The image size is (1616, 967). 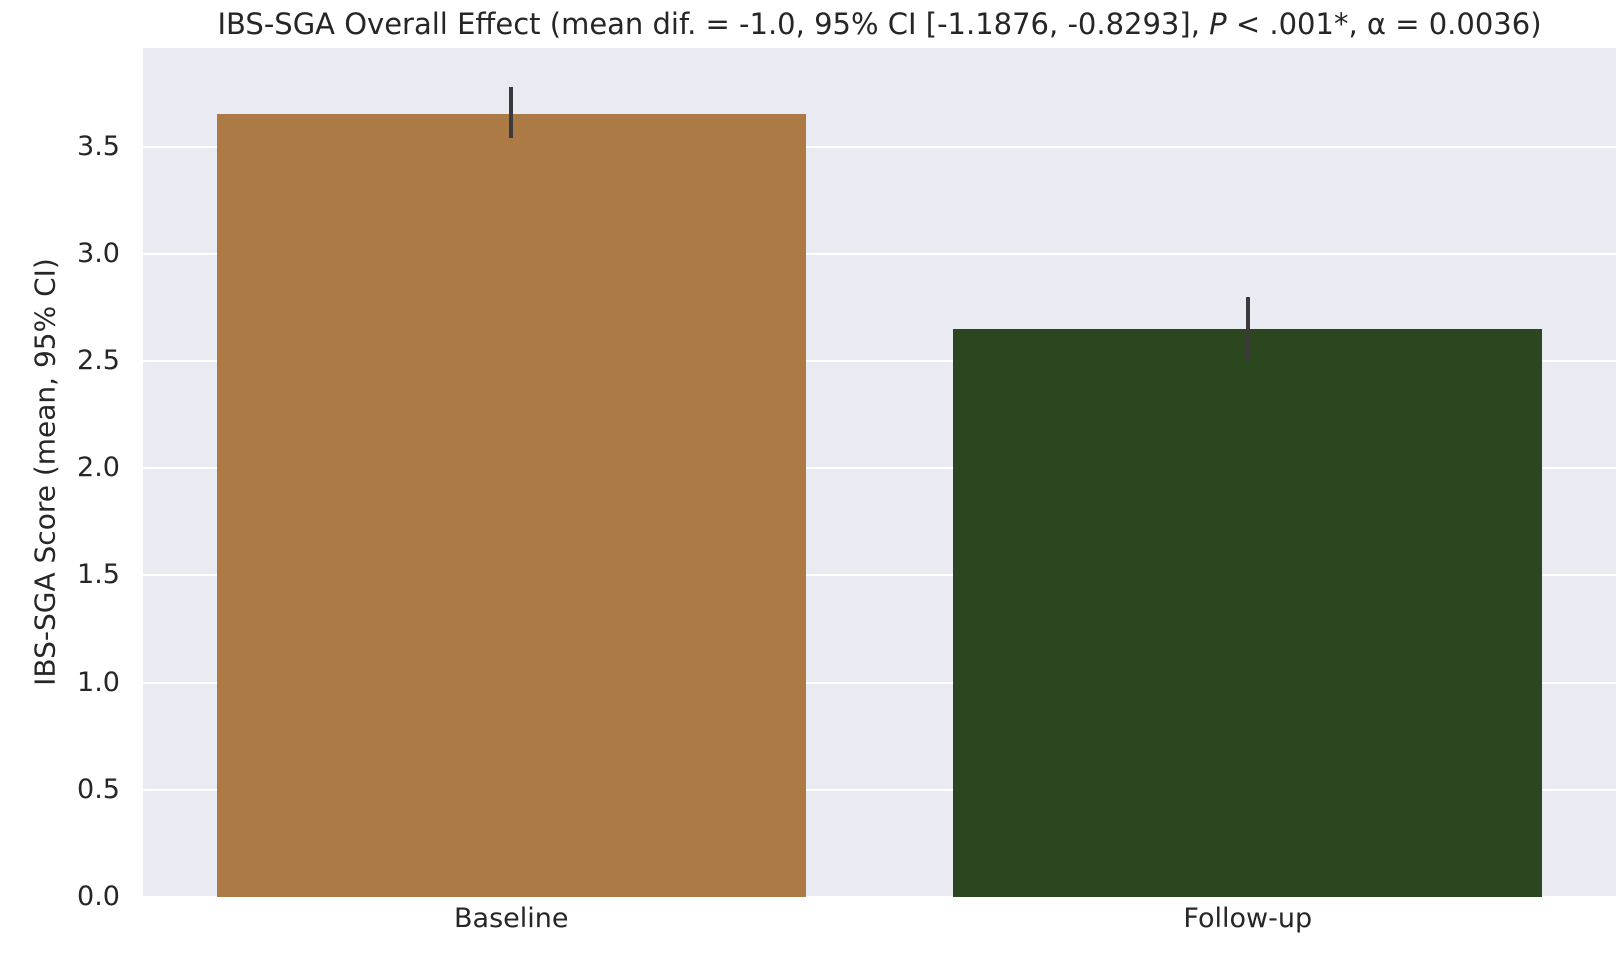 What do you see at coordinates (98, 575) in the screenshot?
I see `y-tick-label: 1.5` at bounding box center [98, 575].